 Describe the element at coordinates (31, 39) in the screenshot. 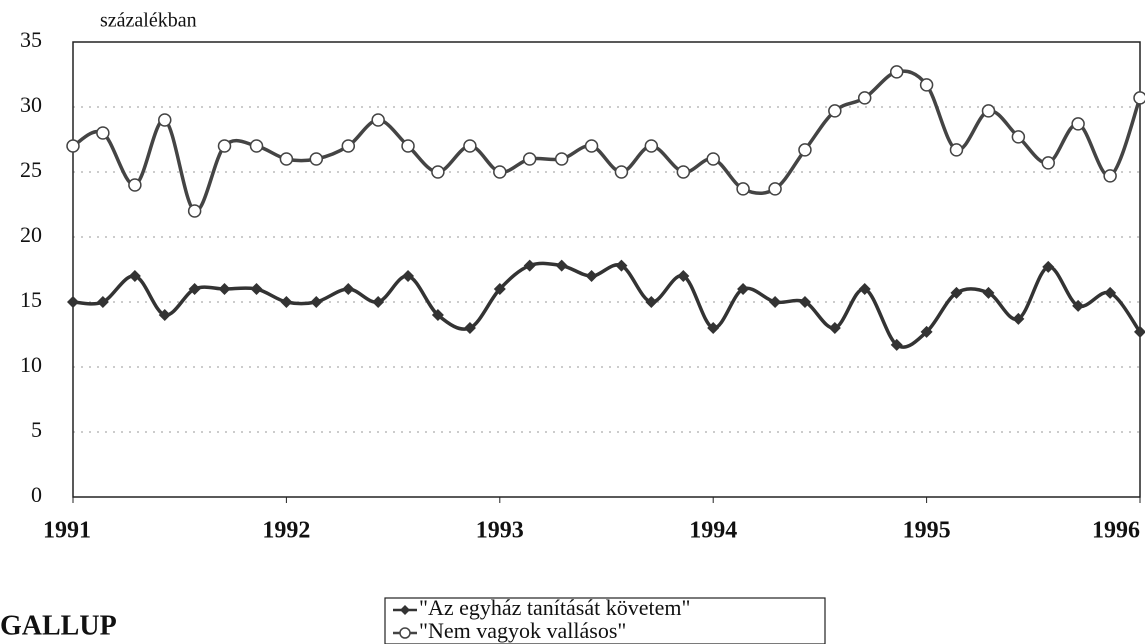

I see `y-tick-label: 35` at that location.